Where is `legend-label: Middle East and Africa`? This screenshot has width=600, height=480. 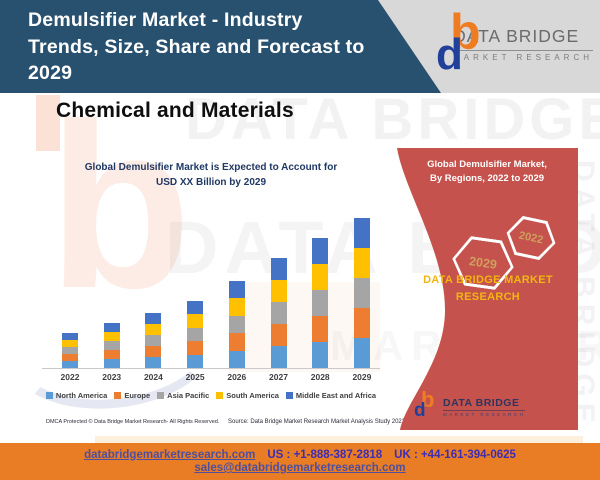
legend-label: Middle East and Africa is located at coordinates (336, 395).